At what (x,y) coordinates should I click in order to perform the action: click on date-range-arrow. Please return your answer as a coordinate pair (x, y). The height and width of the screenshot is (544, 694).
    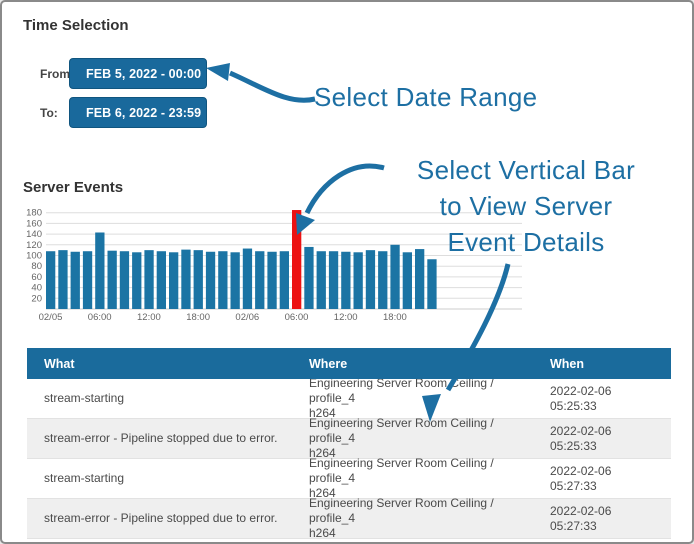
    Looking at the image, I should click on (261, 83).